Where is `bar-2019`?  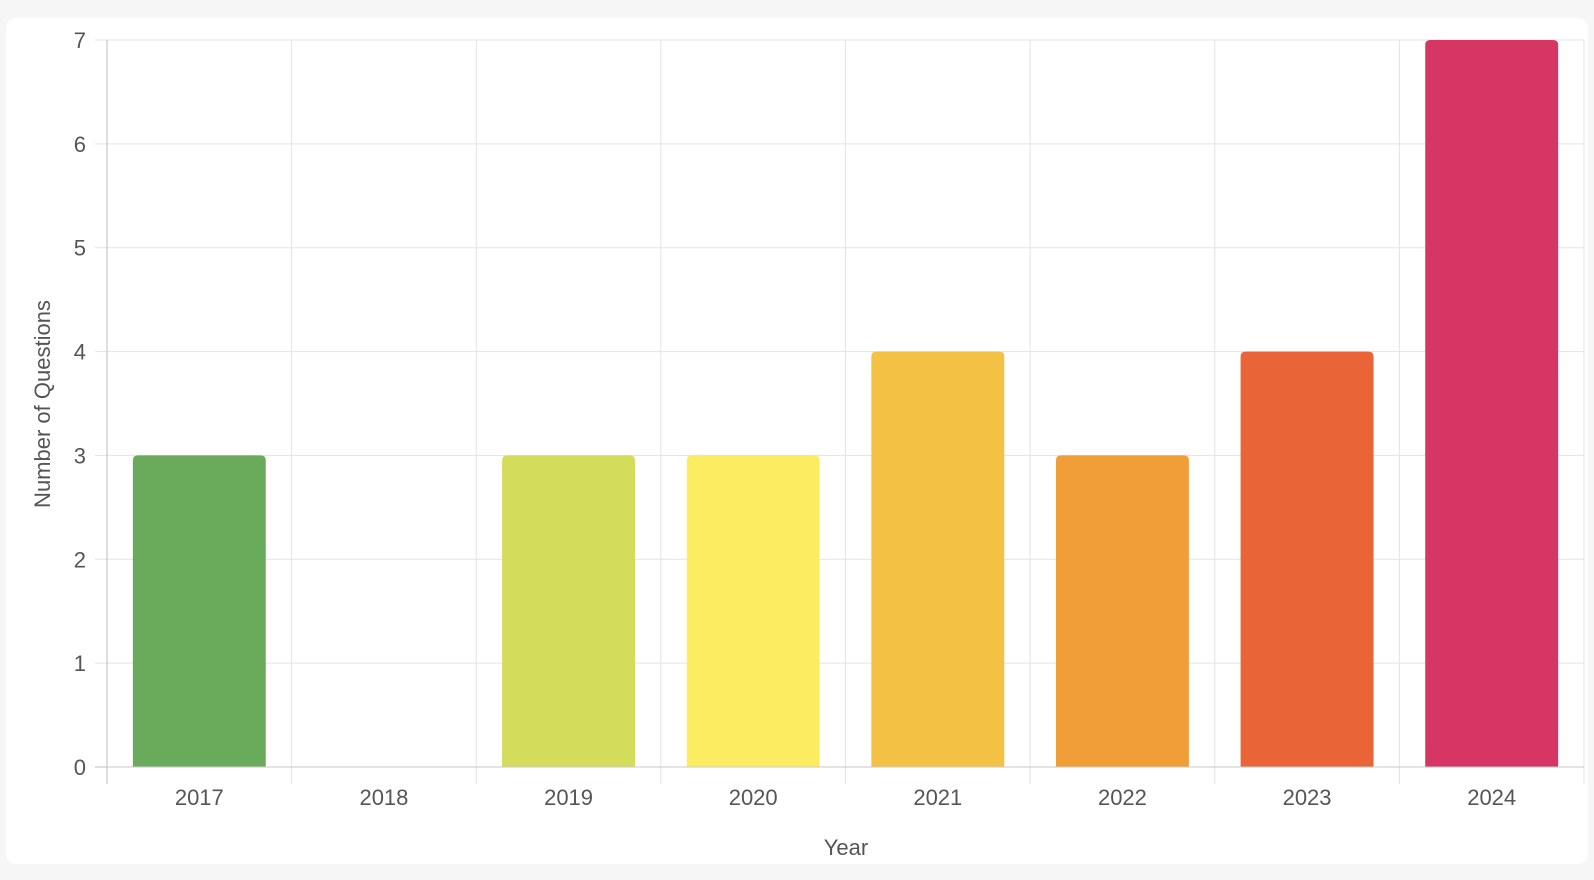 bar-2019 is located at coordinates (569, 611).